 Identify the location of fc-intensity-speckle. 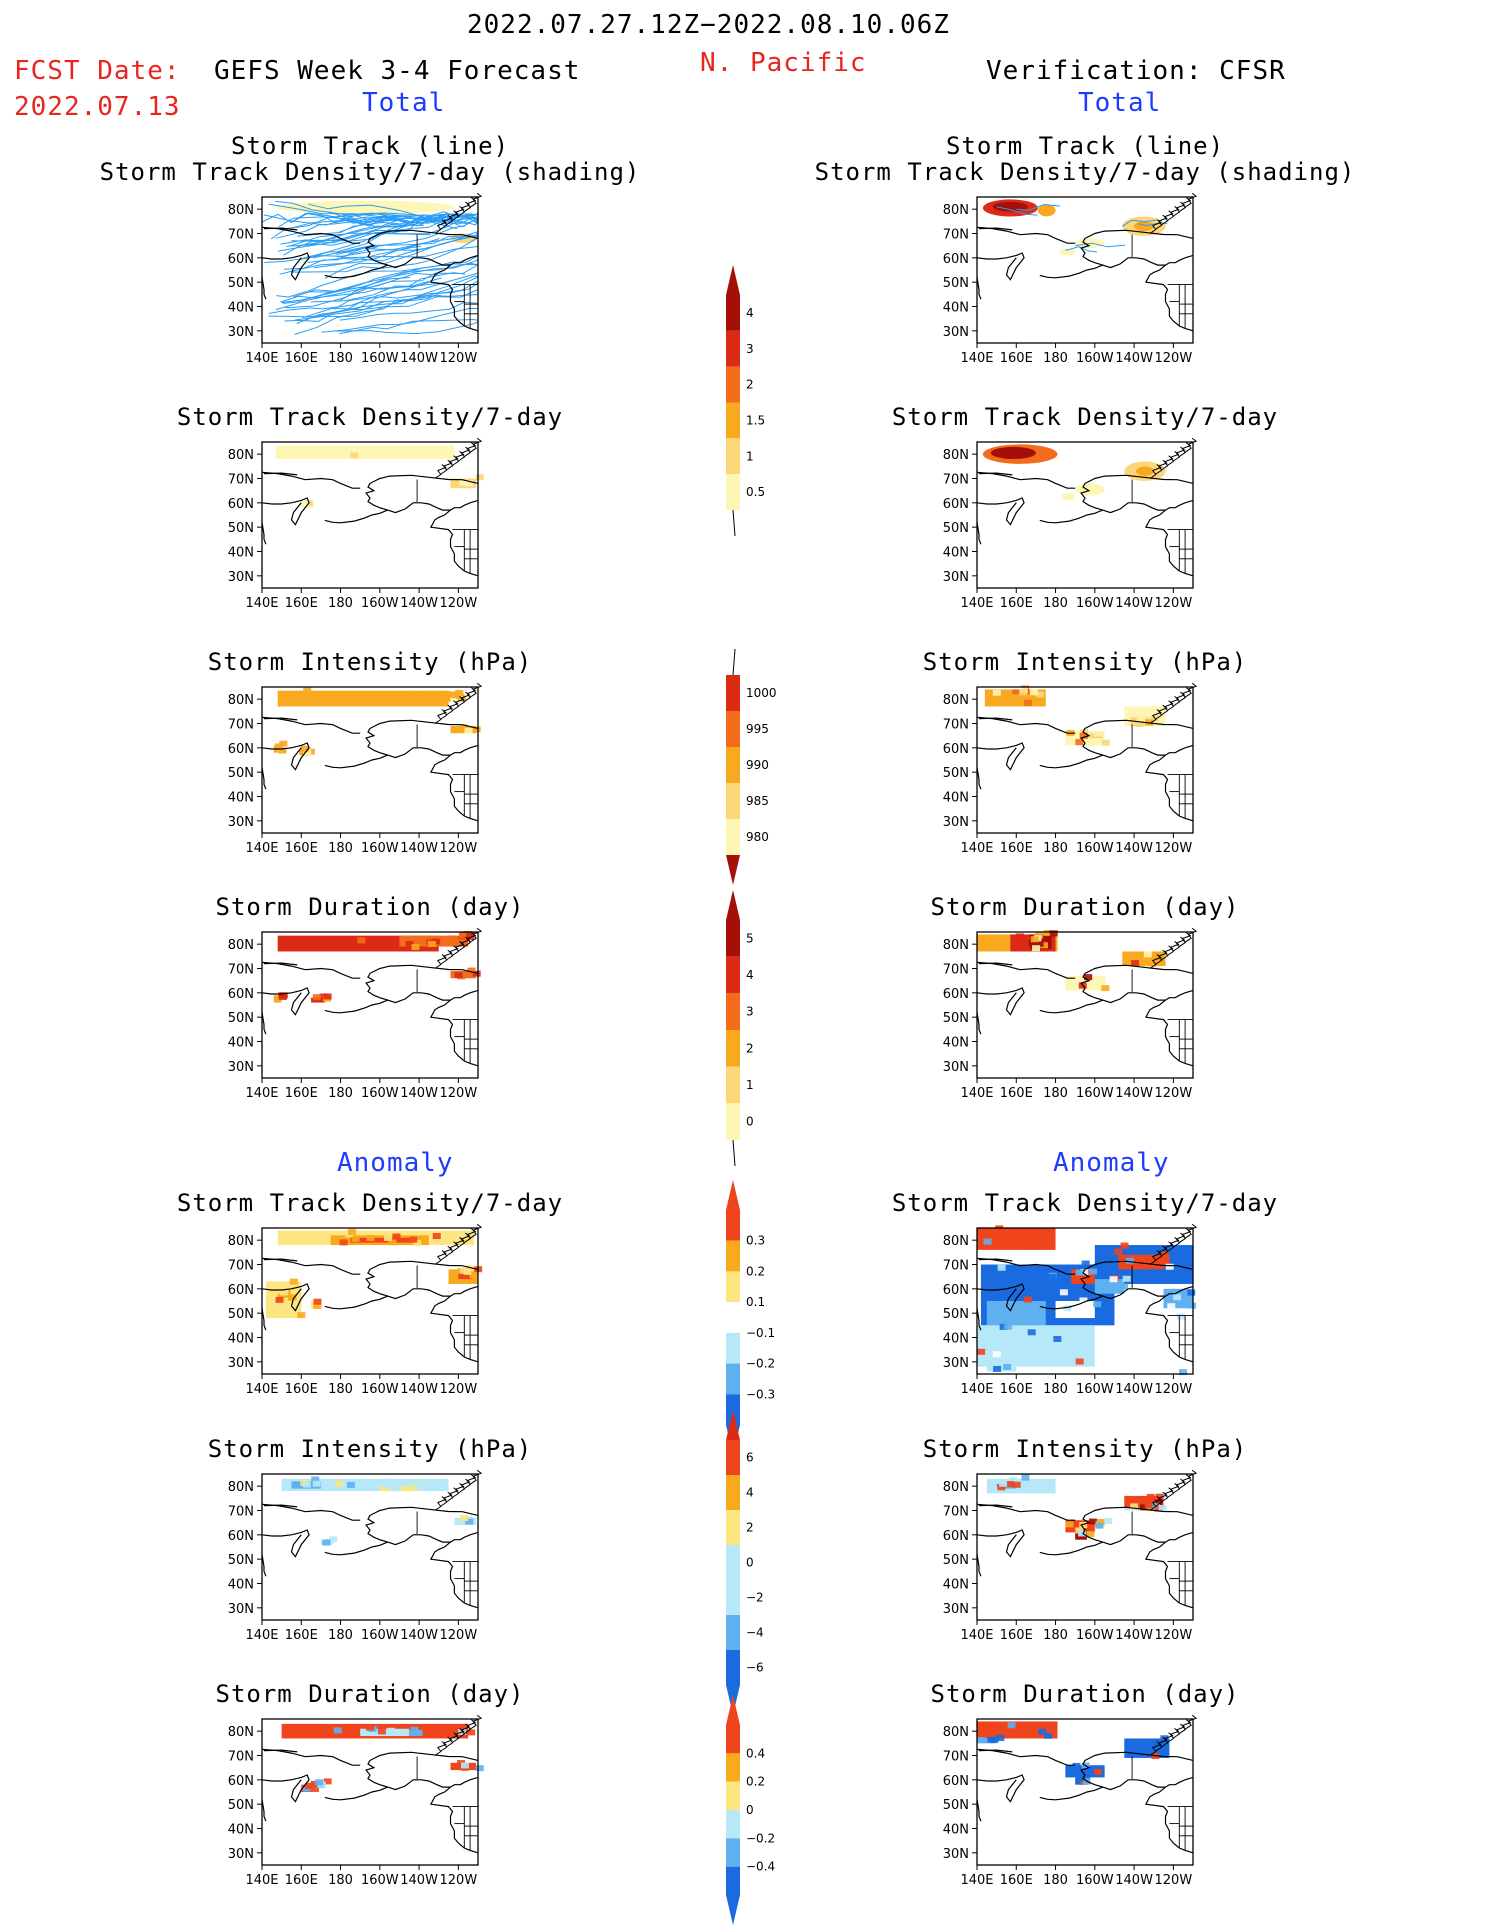
(459, 692).